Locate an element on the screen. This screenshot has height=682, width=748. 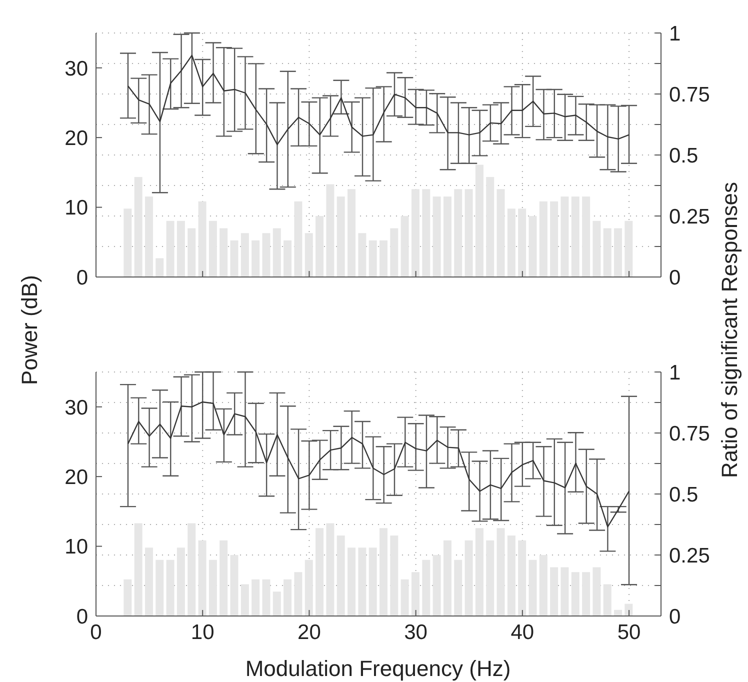
x-axis-title: Modulation Frequency (Hz) is located at coordinates (378, 669).